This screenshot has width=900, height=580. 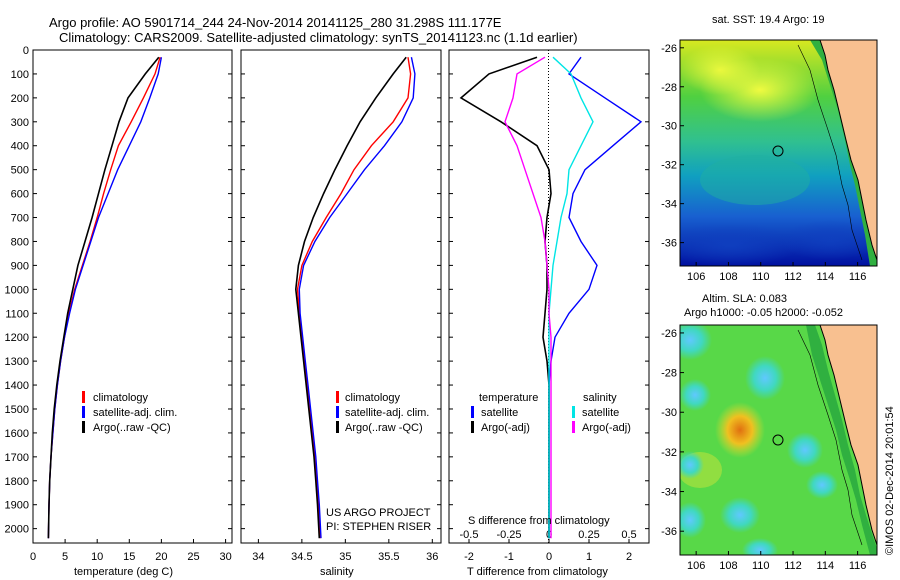 I want to click on pi-annotation: PI: STEPHEN RISER, so click(x=378, y=527).